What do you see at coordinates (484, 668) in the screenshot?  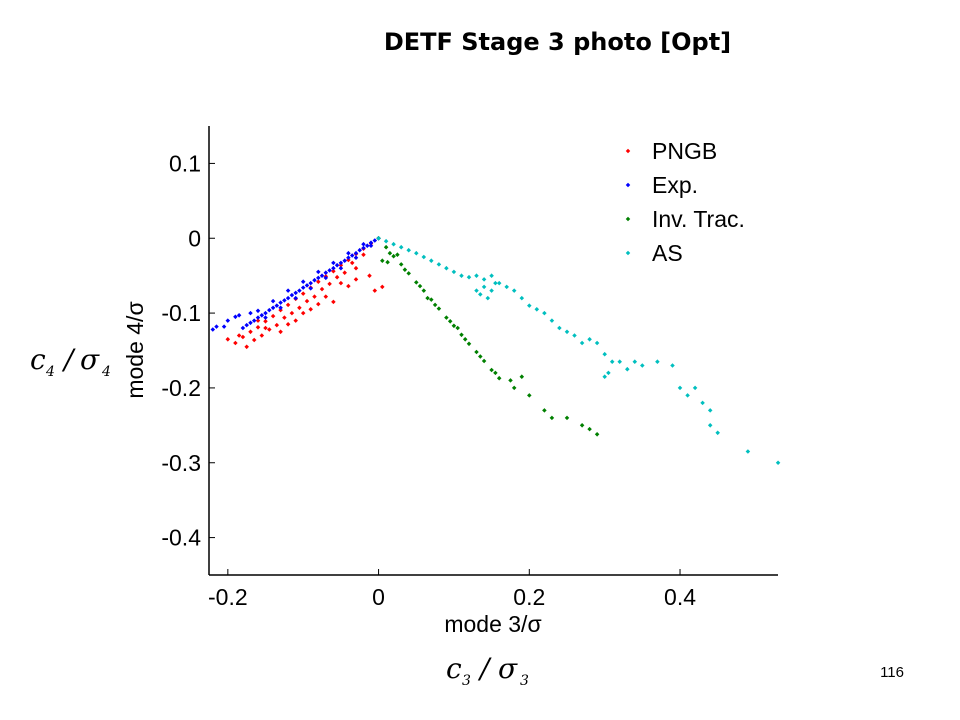 I see `math-x-slash: /` at bounding box center [484, 668].